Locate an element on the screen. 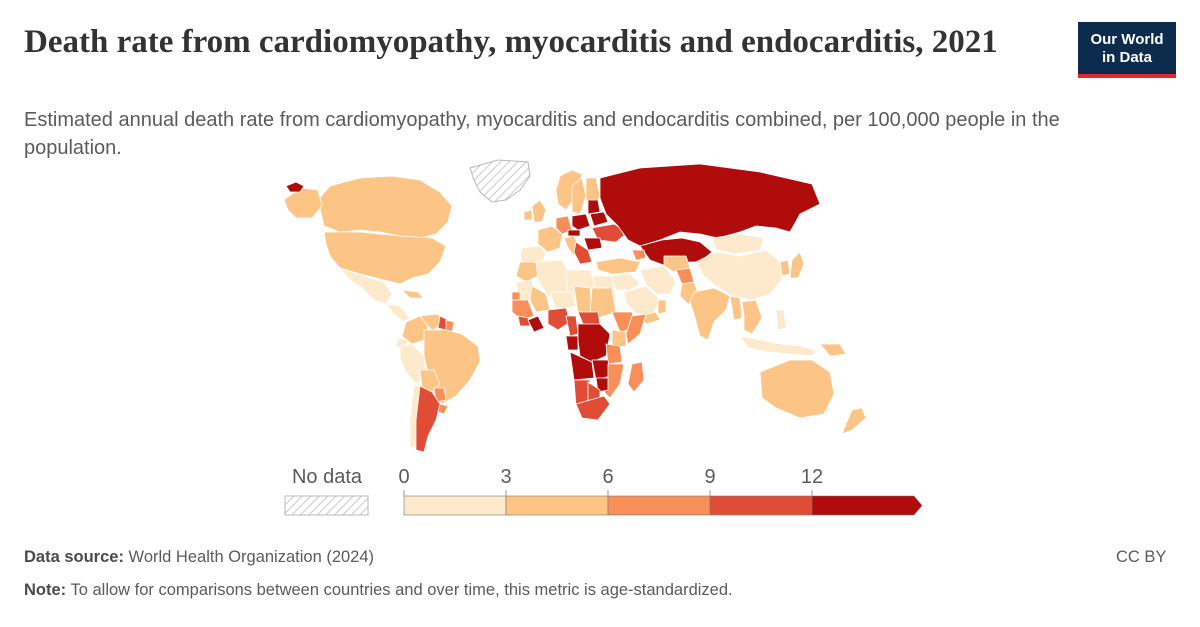 This screenshot has height=627, width=1200. legend-no-data-label: No data is located at coordinates (327, 477).